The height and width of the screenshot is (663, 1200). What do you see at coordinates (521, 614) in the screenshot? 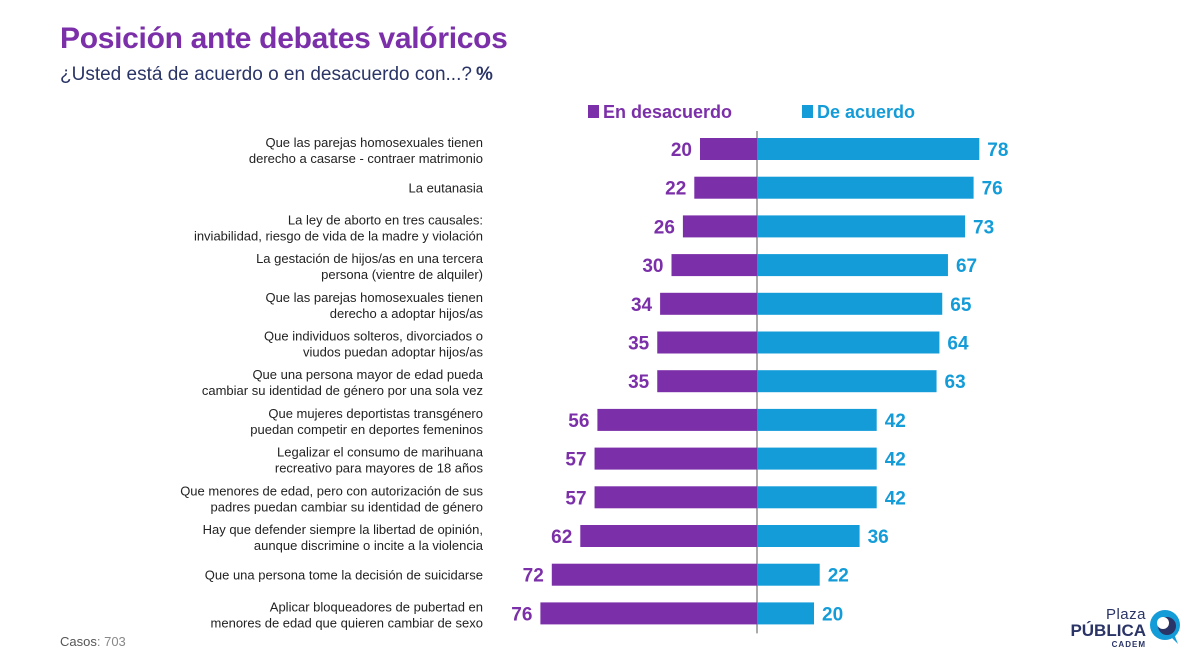
I see `value-label-en-desacuerdo: 76` at bounding box center [521, 614].